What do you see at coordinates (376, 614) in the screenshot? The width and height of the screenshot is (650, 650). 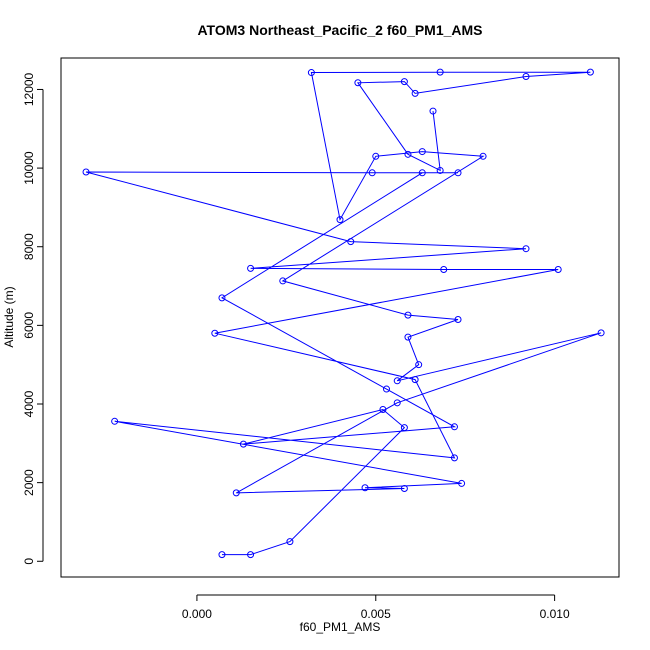 I see `x-tick-label: 0.005` at bounding box center [376, 614].